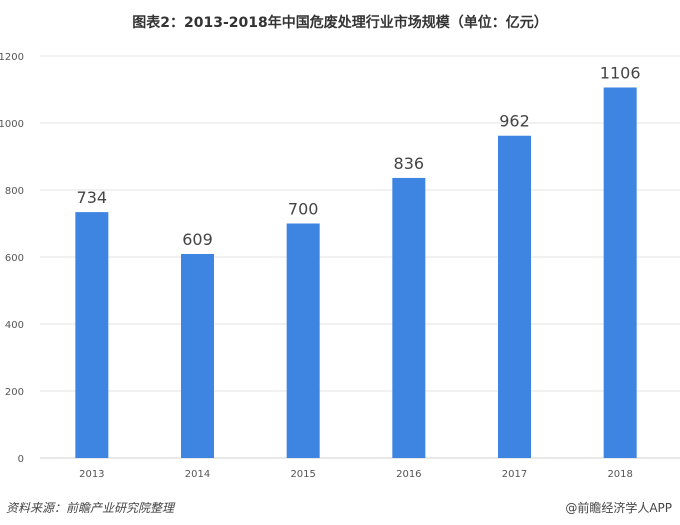  I want to click on y-tick-label: 1200, so click(12, 57).